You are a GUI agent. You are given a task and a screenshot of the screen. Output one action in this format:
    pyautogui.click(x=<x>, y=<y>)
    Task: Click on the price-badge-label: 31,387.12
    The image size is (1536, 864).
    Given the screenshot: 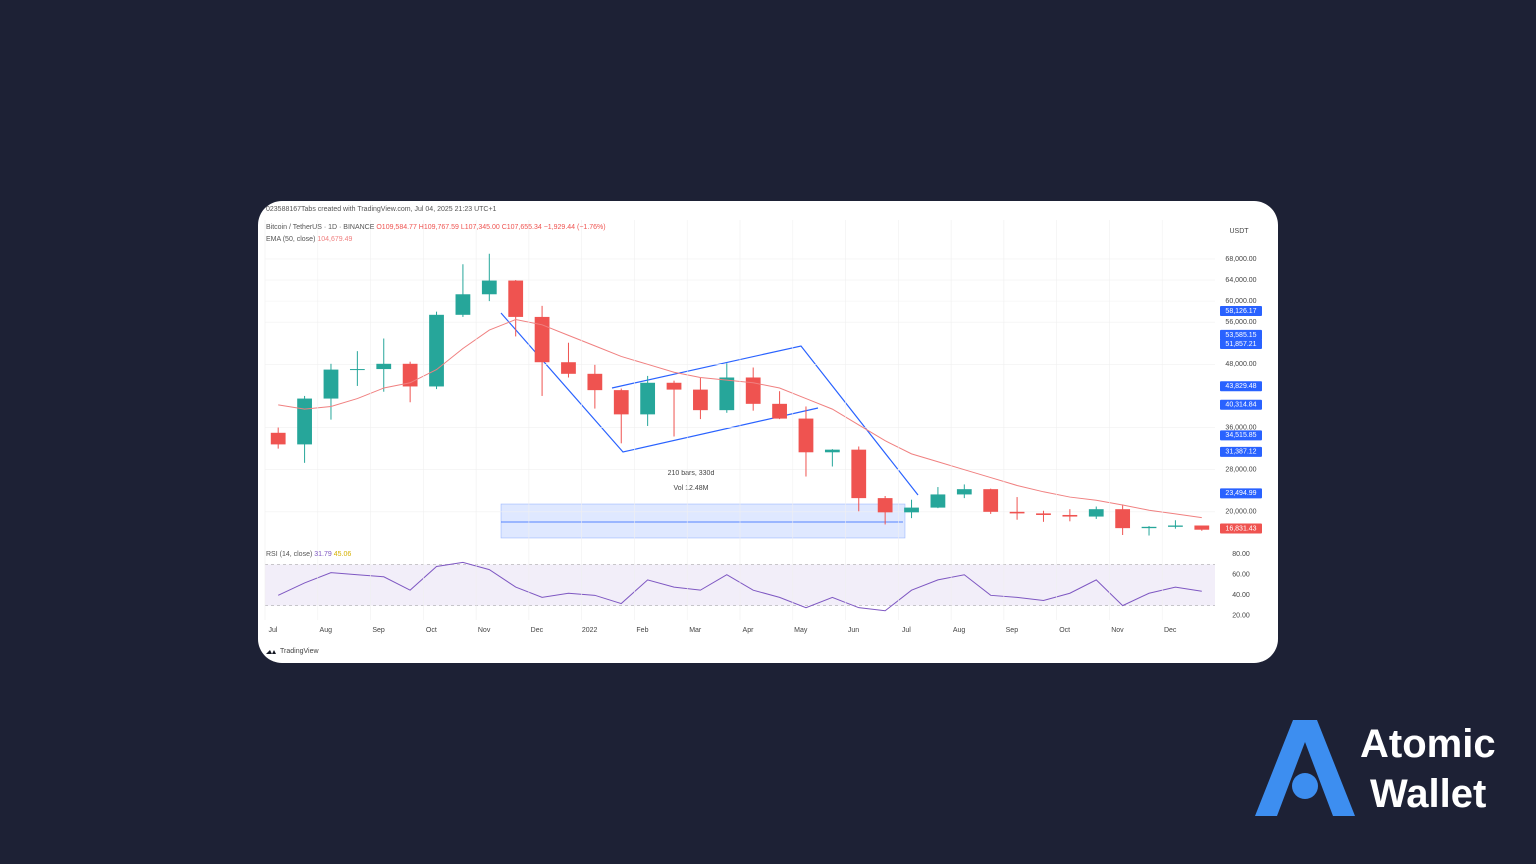 What is the action you would take?
    pyautogui.click(x=1240, y=452)
    